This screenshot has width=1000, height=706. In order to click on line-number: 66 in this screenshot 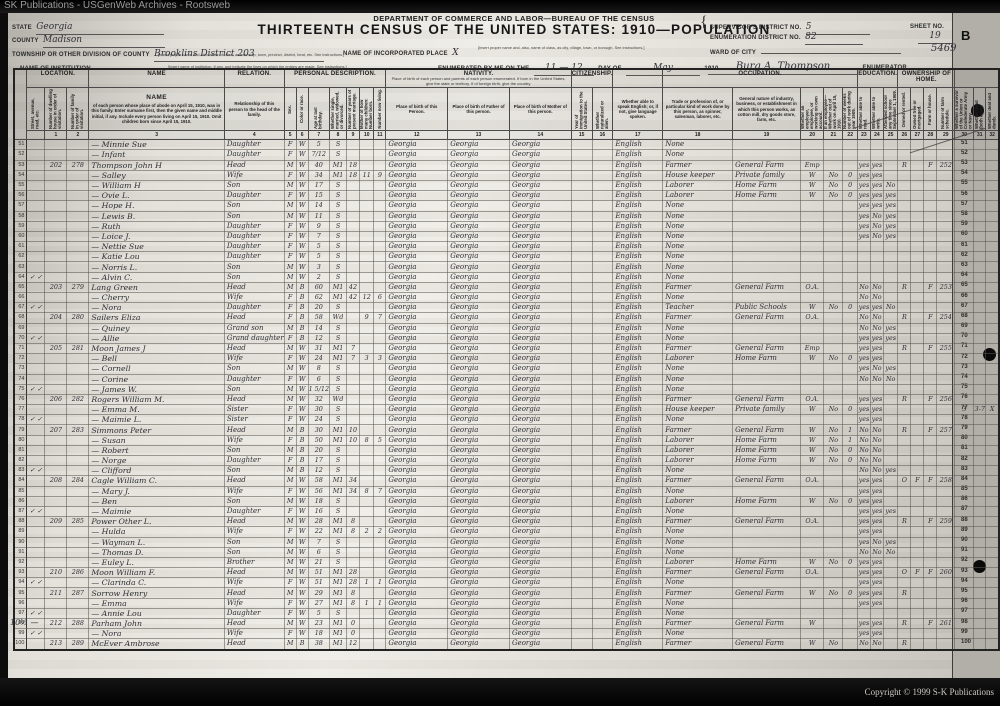, I will do `click(20, 297)`.